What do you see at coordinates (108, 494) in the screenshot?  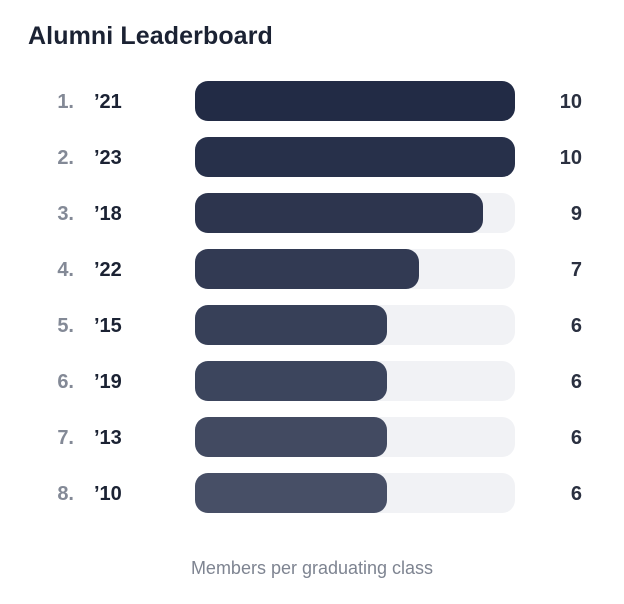 I see `class-label: ’10` at bounding box center [108, 494].